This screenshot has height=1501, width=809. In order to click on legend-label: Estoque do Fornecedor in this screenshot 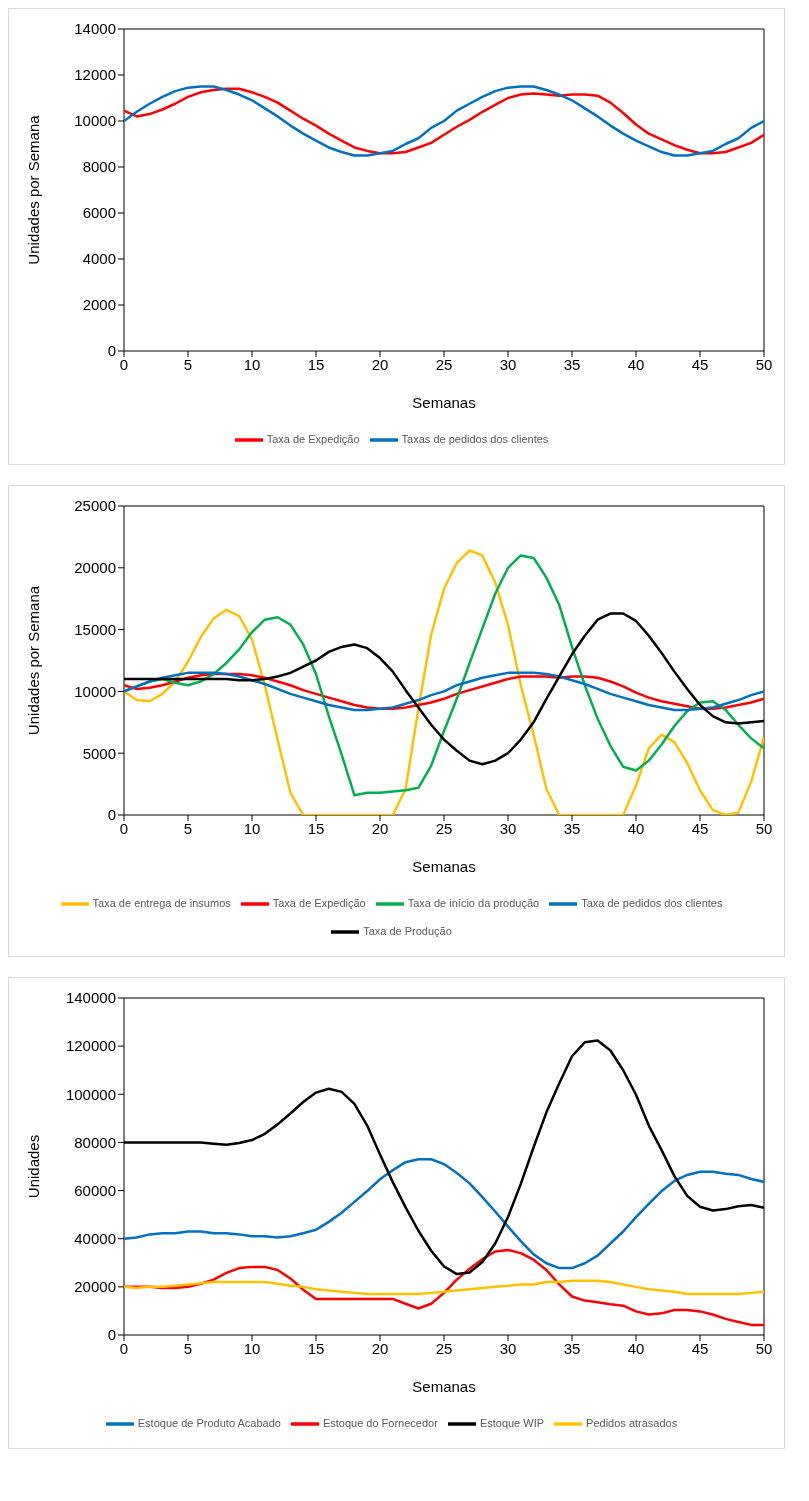, I will do `click(380, 1422)`.